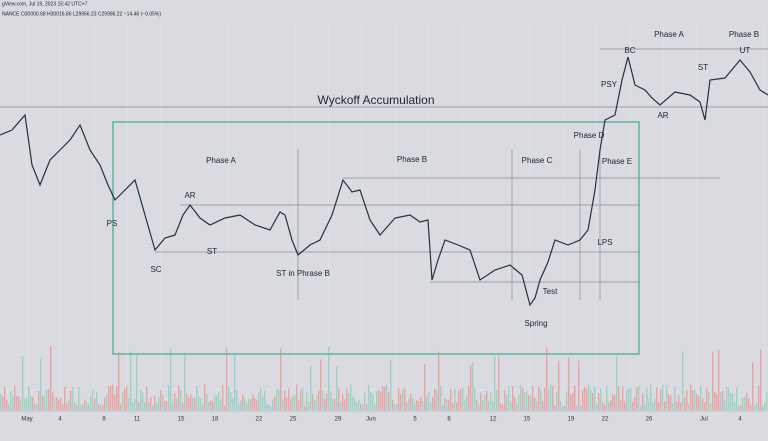 The width and height of the screenshot is (768, 441). Describe the element at coordinates (338, 420) in the screenshot. I see `x-tick-label: 29` at that location.